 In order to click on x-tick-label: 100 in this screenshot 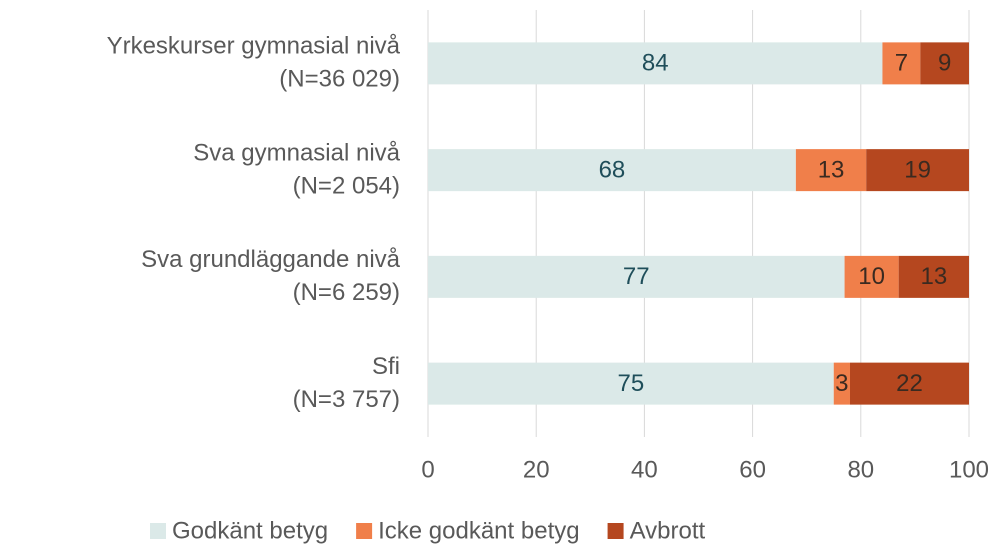, I will do `click(969, 469)`.